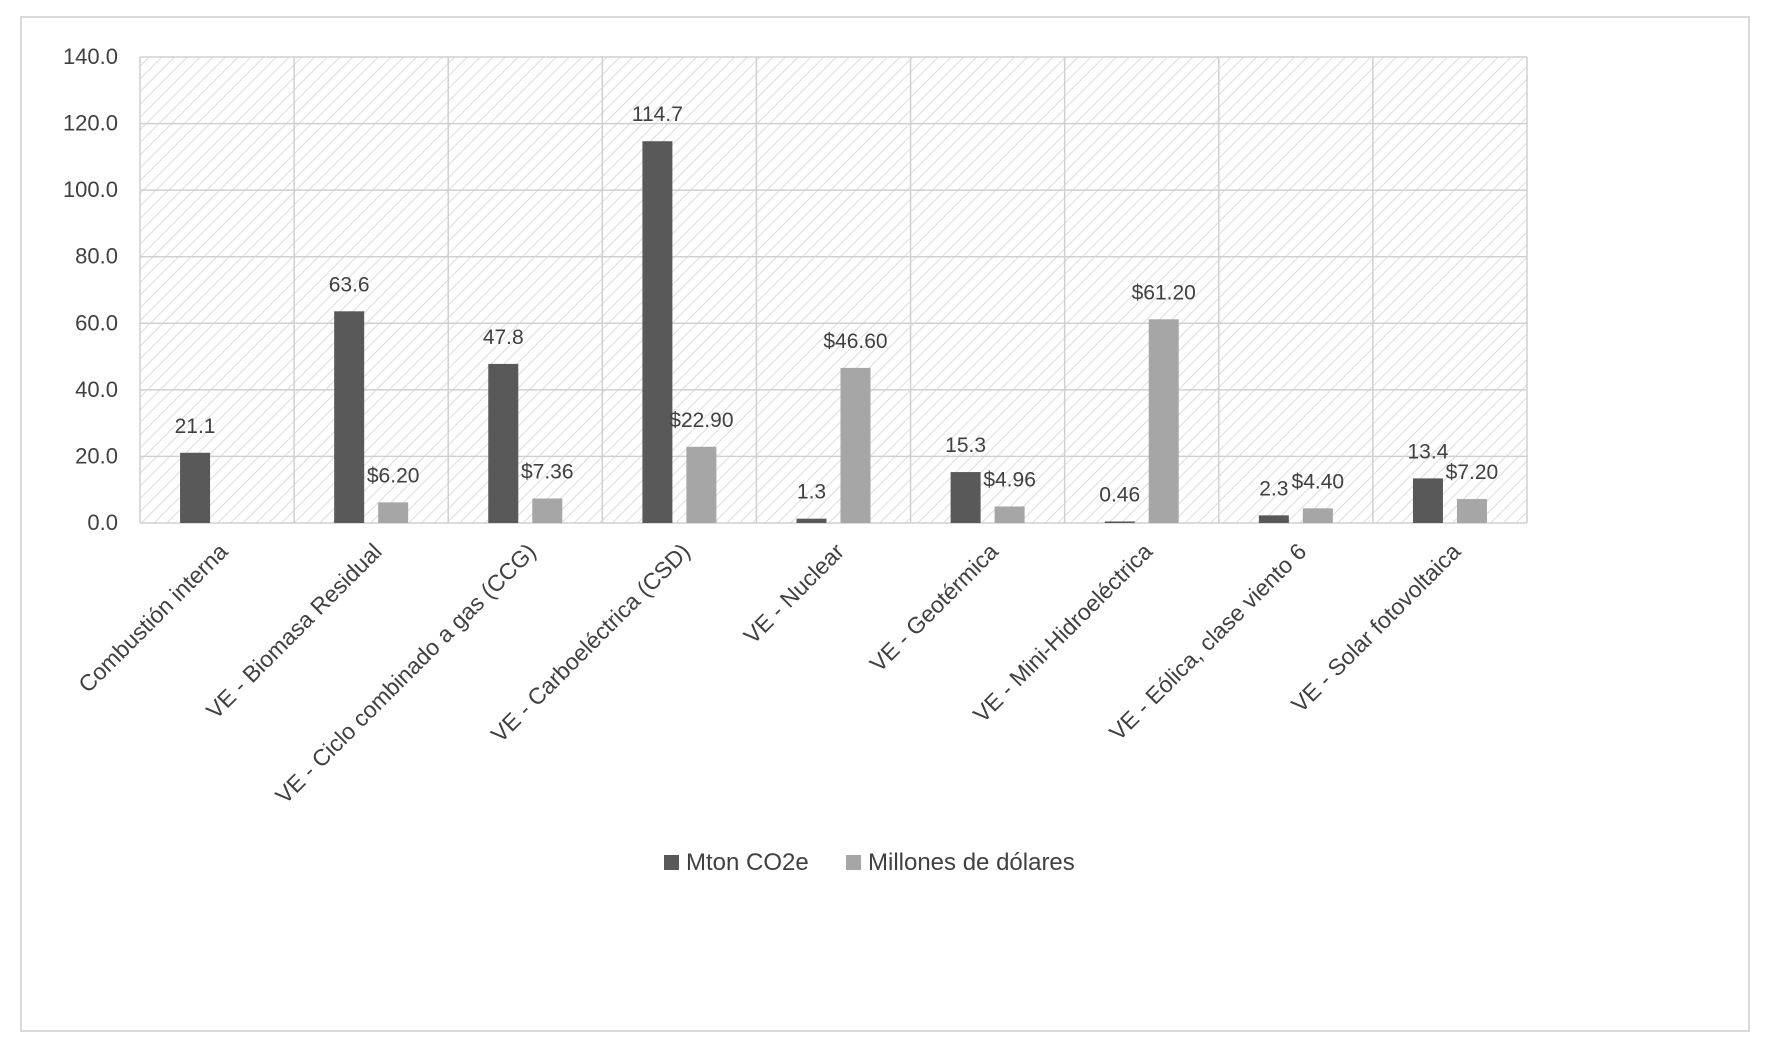 Image resolution: width=1772 pixels, height=1048 pixels. Describe the element at coordinates (793, 593) in the screenshot. I see `x-tick-label: VE - Nuclear` at that location.